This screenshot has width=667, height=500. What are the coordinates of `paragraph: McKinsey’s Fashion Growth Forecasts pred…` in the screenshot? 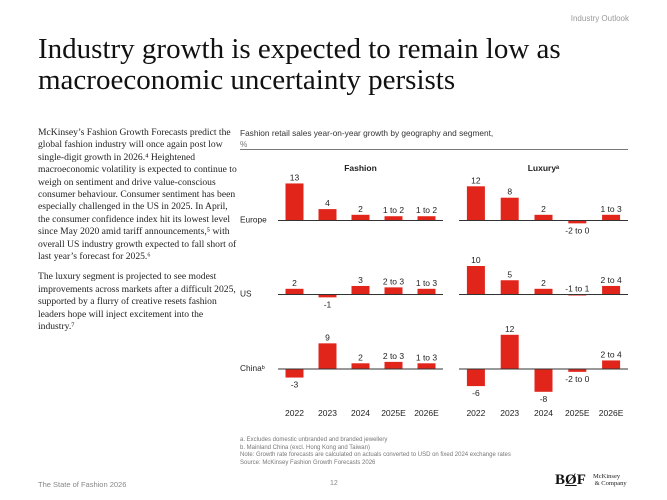 It's located at (137, 195).